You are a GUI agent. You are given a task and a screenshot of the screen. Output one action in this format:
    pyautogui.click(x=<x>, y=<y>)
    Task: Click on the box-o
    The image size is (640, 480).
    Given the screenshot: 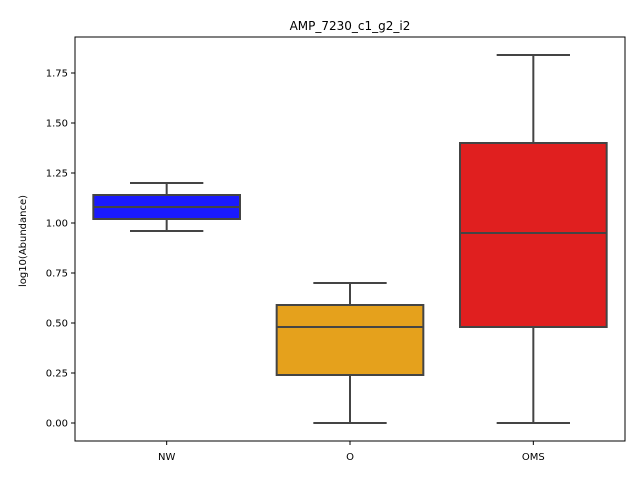 What is the action you would take?
    pyautogui.click(x=350, y=353)
    